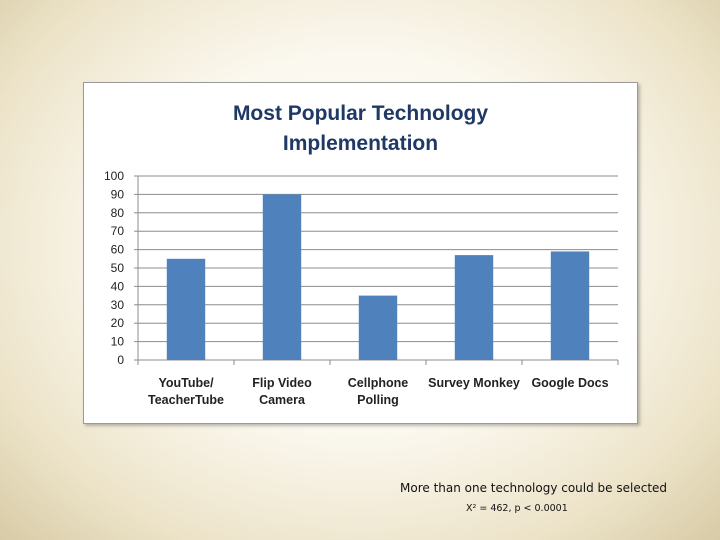 This screenshot has height=540, width=720. I want to click on x-tick-label: Cellphone Polling, so click(378, 391).